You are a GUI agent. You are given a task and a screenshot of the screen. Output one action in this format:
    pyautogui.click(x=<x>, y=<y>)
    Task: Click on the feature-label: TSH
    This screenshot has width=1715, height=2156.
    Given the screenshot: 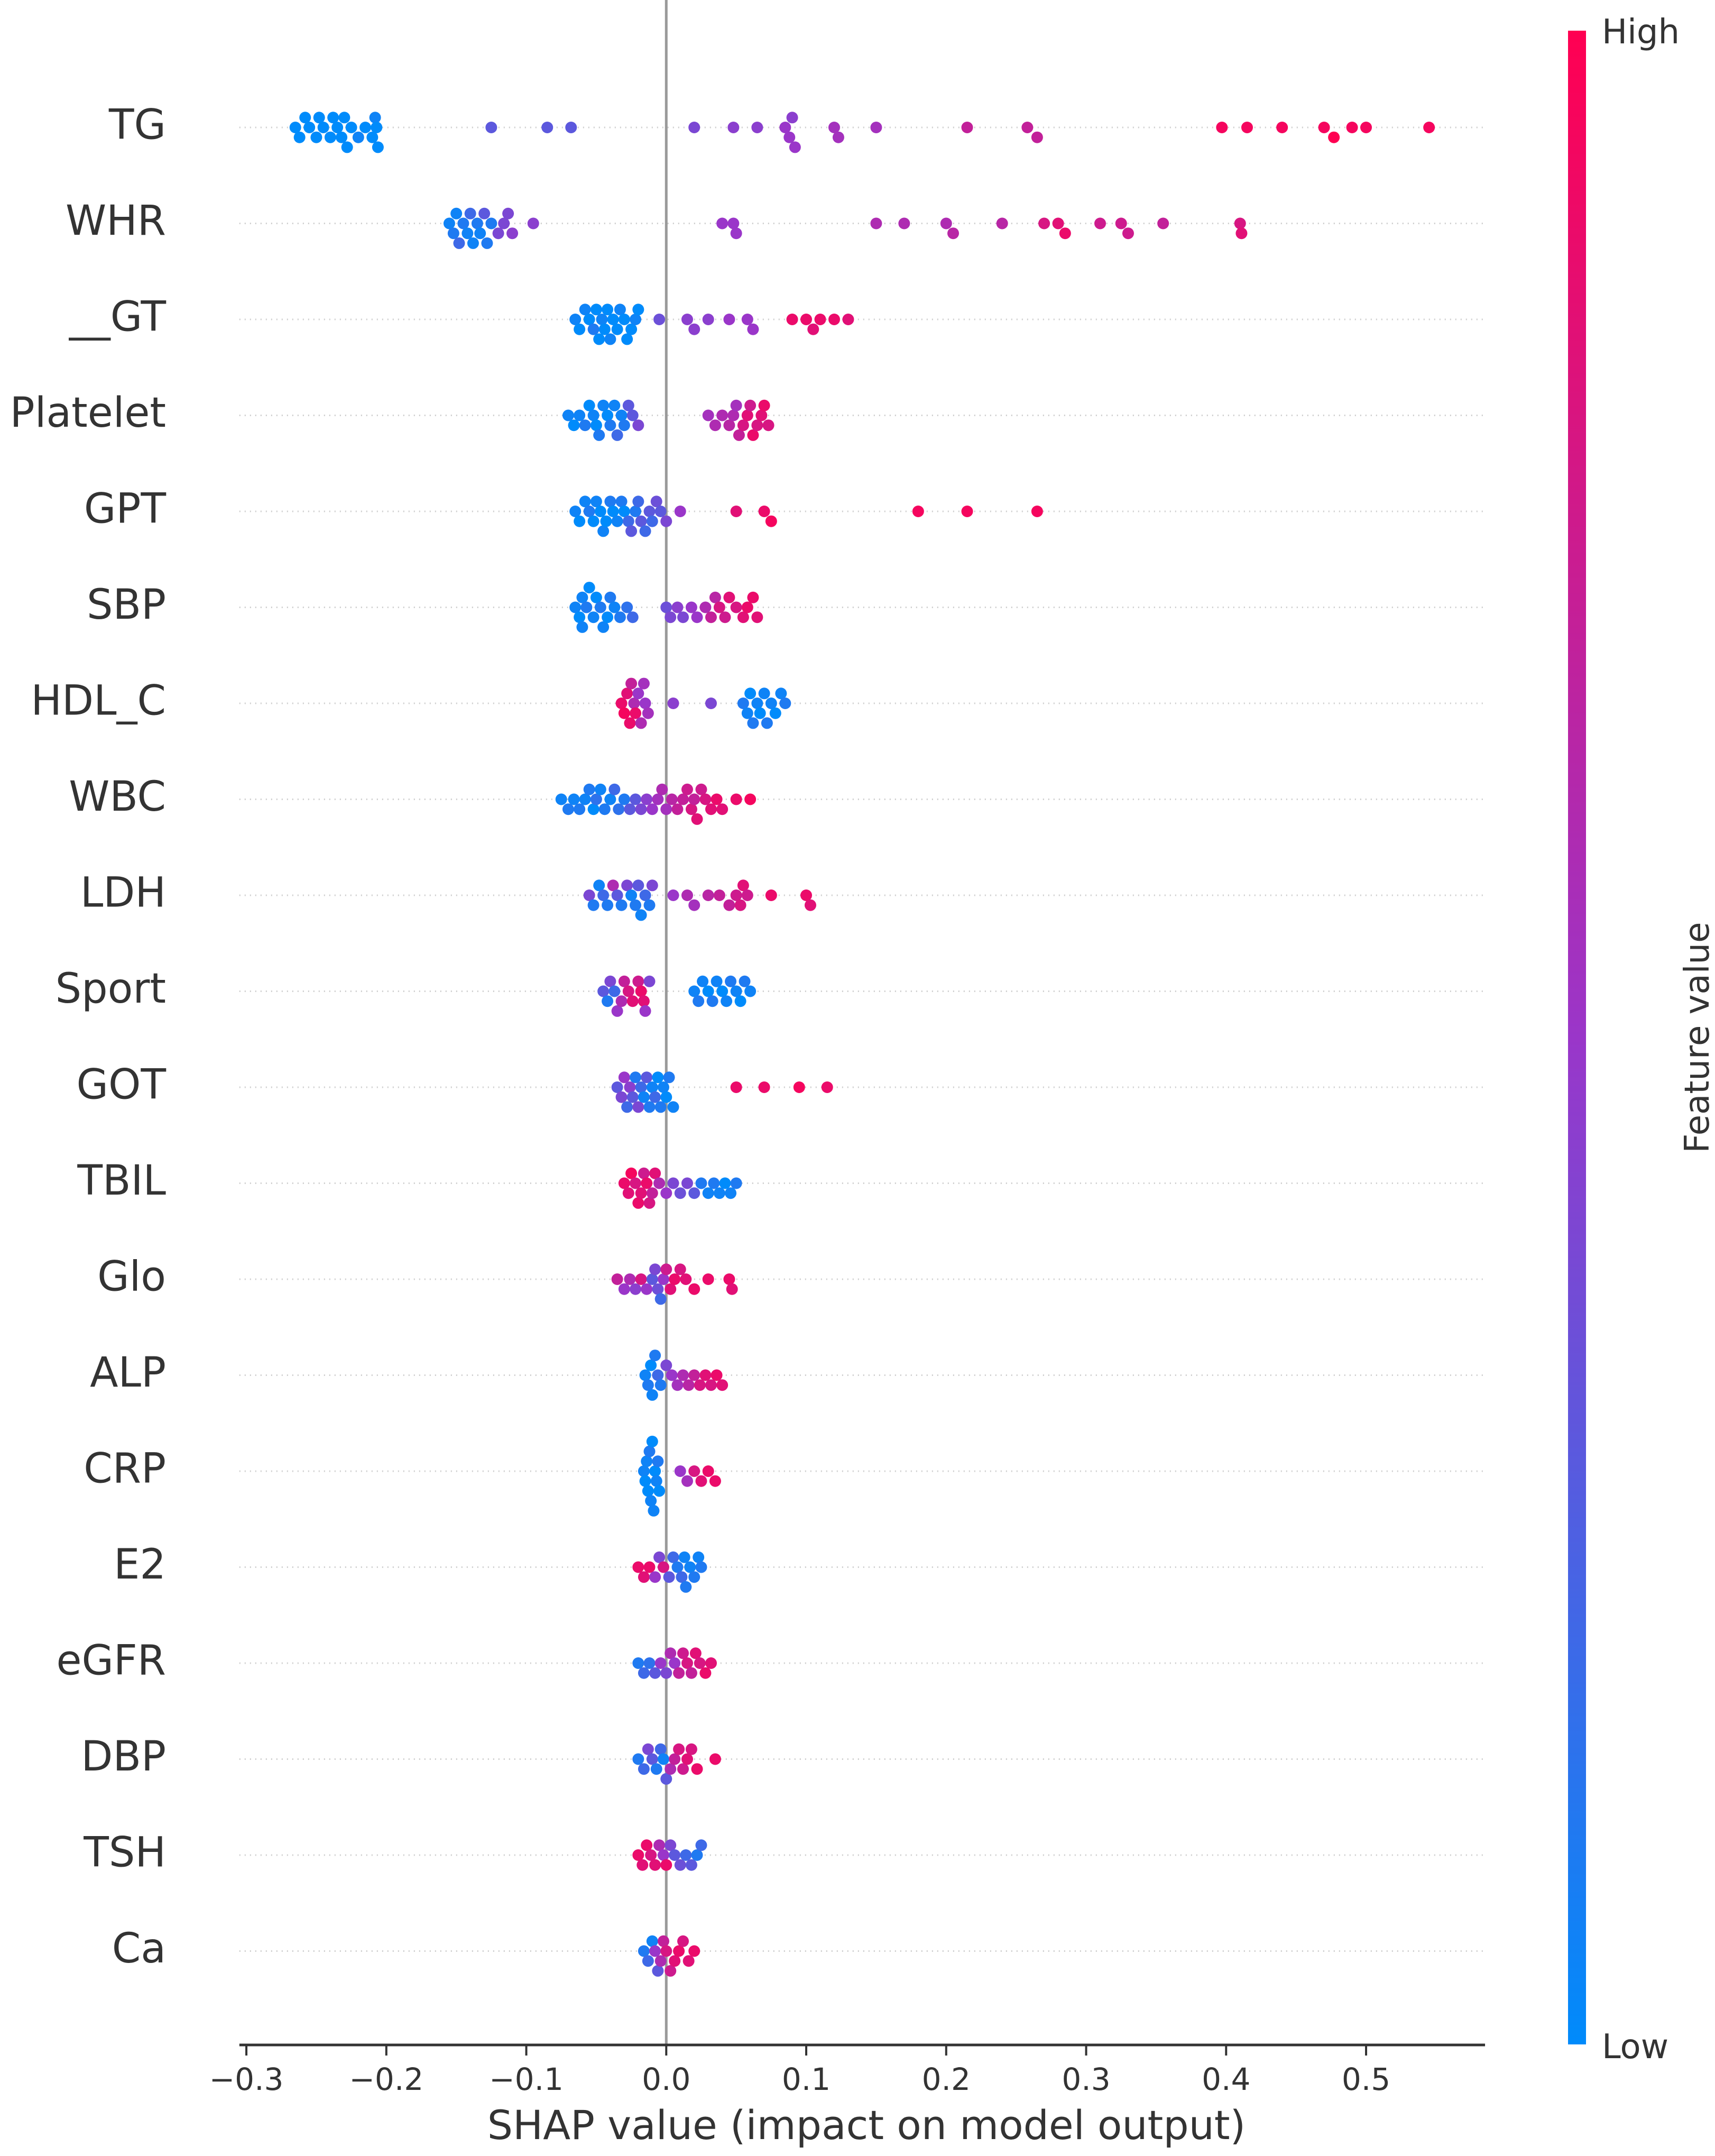 What is the action you would take?
    pyautogui.click(x=124, y=1852)
    